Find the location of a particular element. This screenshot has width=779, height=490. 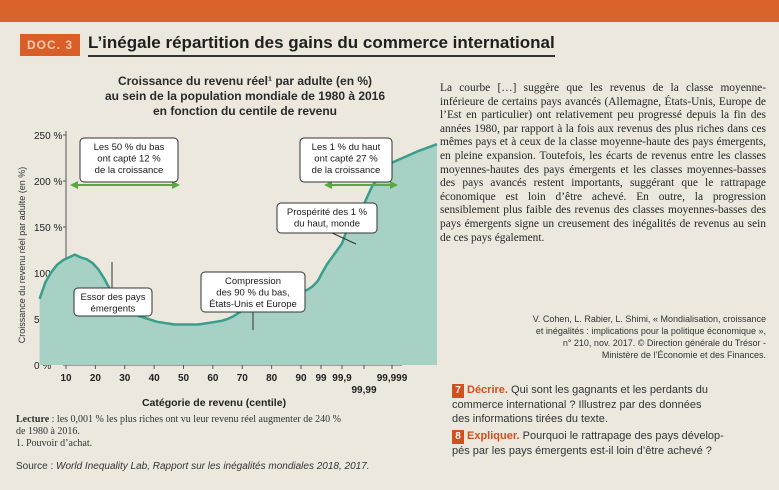

lecture-label: Lecture is located at coordinates (33, 419).